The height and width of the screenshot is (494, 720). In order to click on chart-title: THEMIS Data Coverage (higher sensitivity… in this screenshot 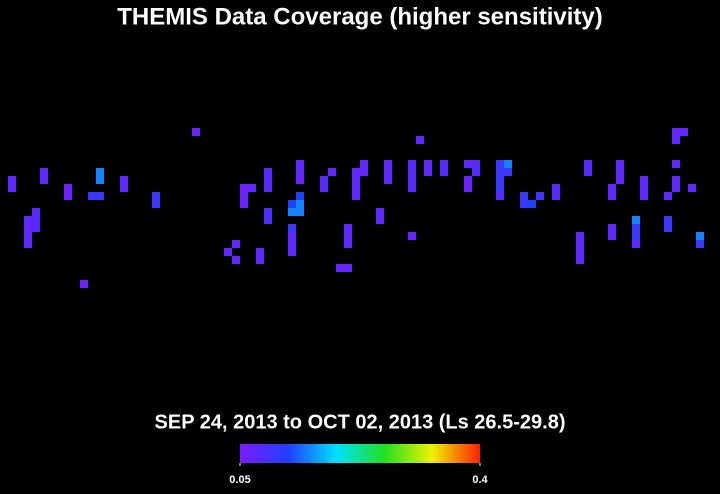, I will do `click(359, 16)`.